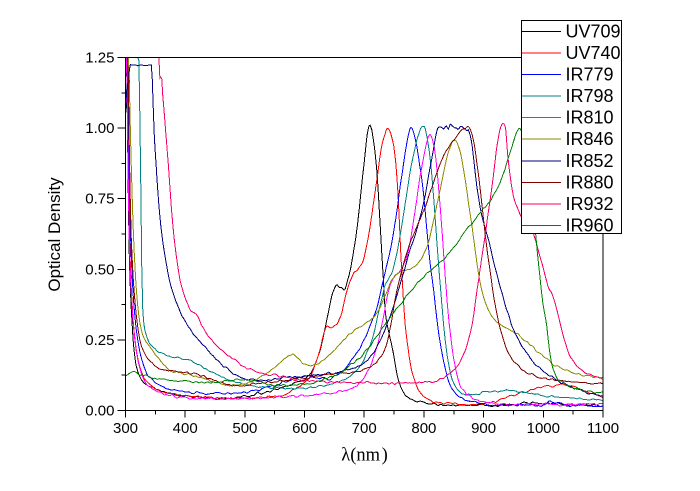 The image size is (700, 491). Describe the element at coordinates (99, 411) in the screenshot. I see `svg-text: 0.00` at that location.